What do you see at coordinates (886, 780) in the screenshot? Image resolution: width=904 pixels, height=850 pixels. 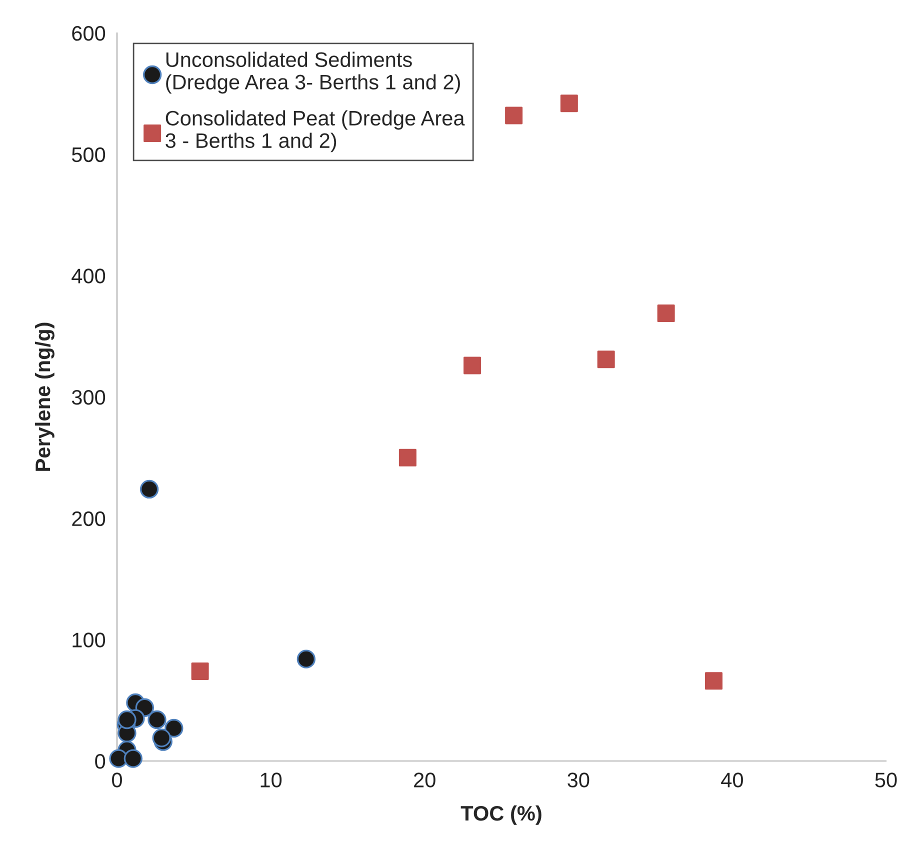 I see `x-tick-label: 50` at bounding box center [886, 780].